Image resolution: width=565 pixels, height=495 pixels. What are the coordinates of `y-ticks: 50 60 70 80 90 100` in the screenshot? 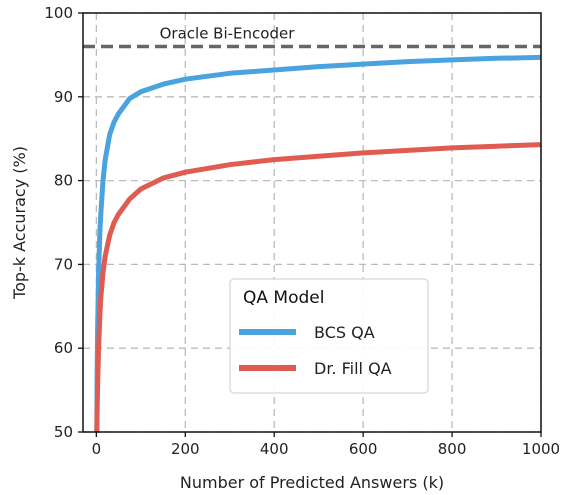 It's located at (63, 222).